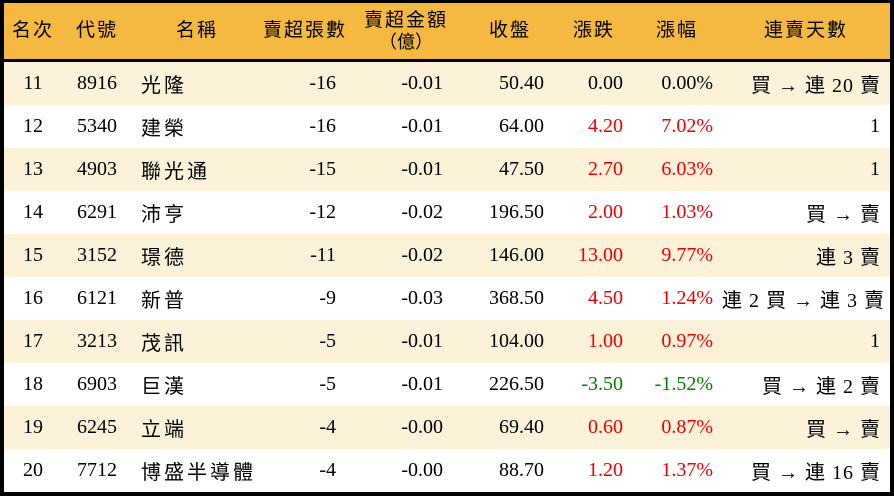 This screenshot has width=894, height=496. Describe the element at coordinates (97, 169) in the screenshot. I see `cell-code: 4903` at that location.